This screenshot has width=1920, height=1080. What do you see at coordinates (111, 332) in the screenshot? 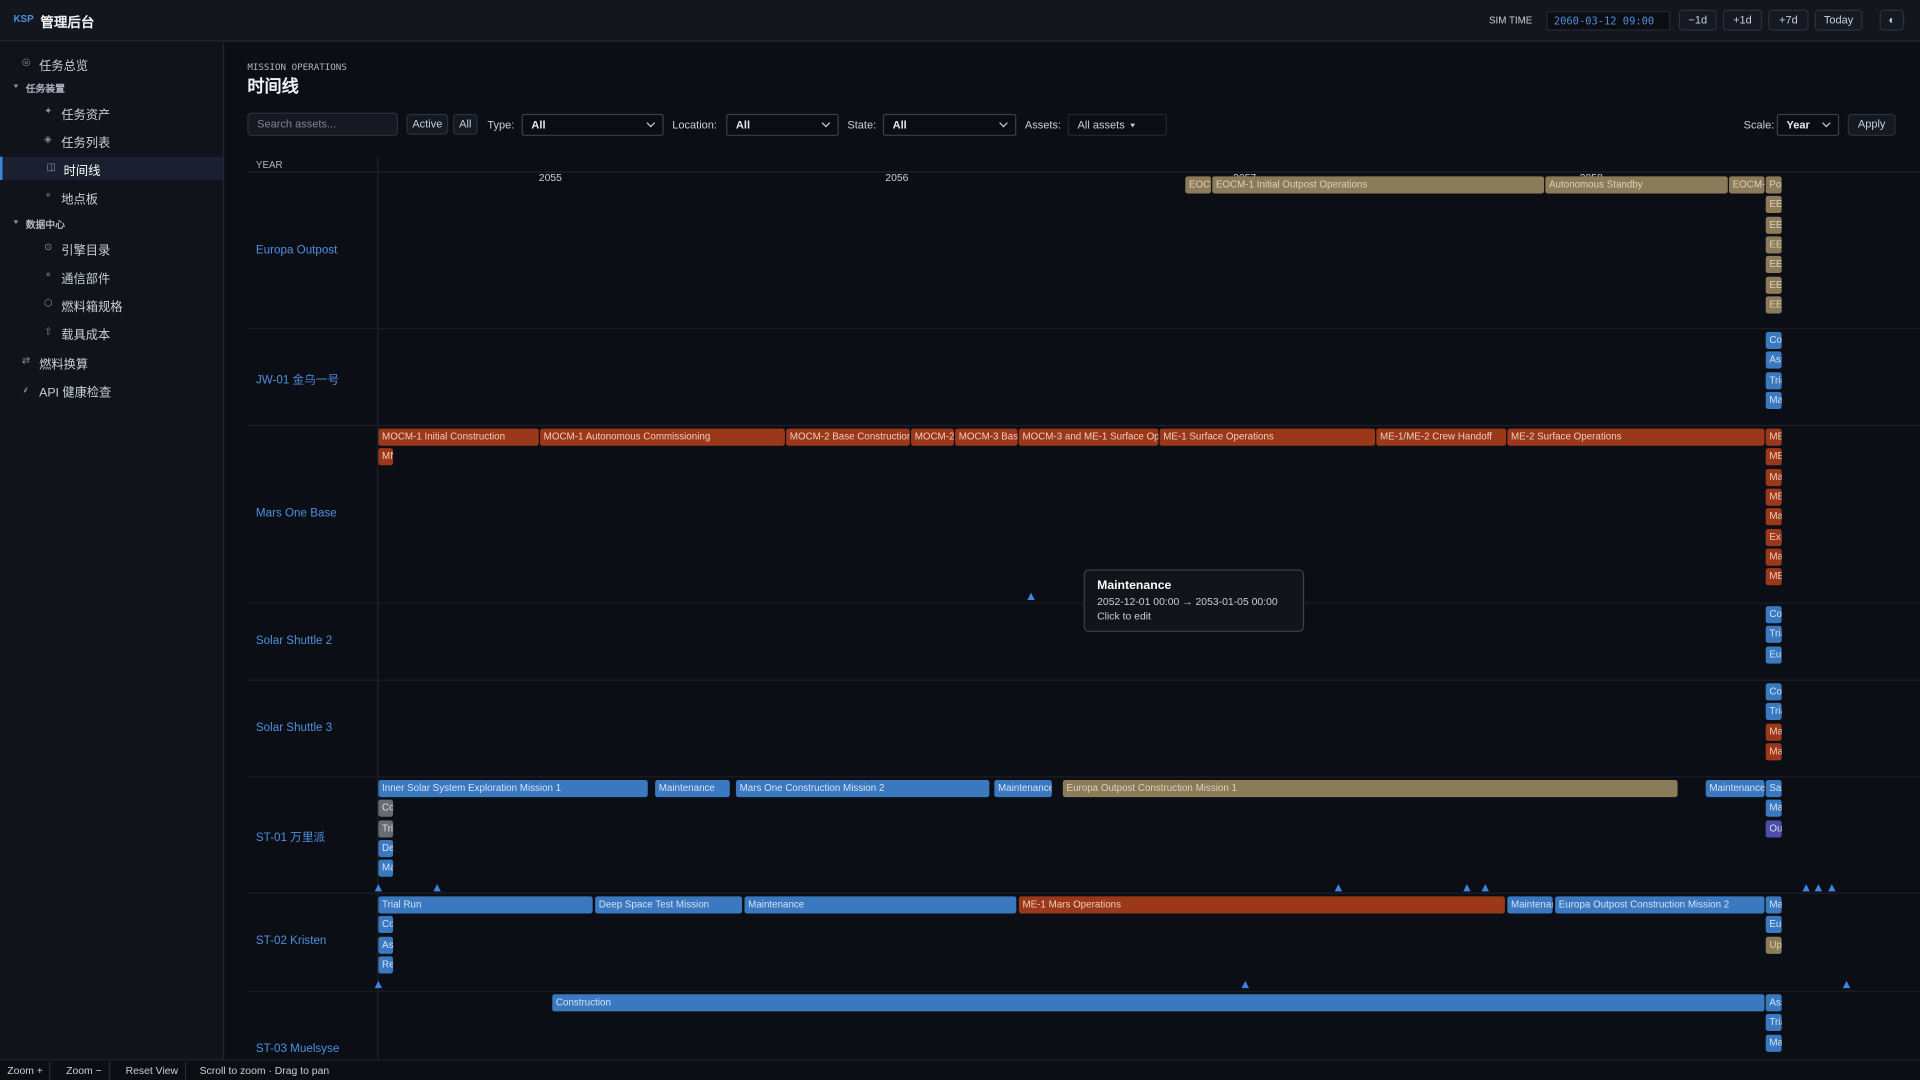
I see `nav-item: ⇧ 载具成本` at bounding box center [111, 332].